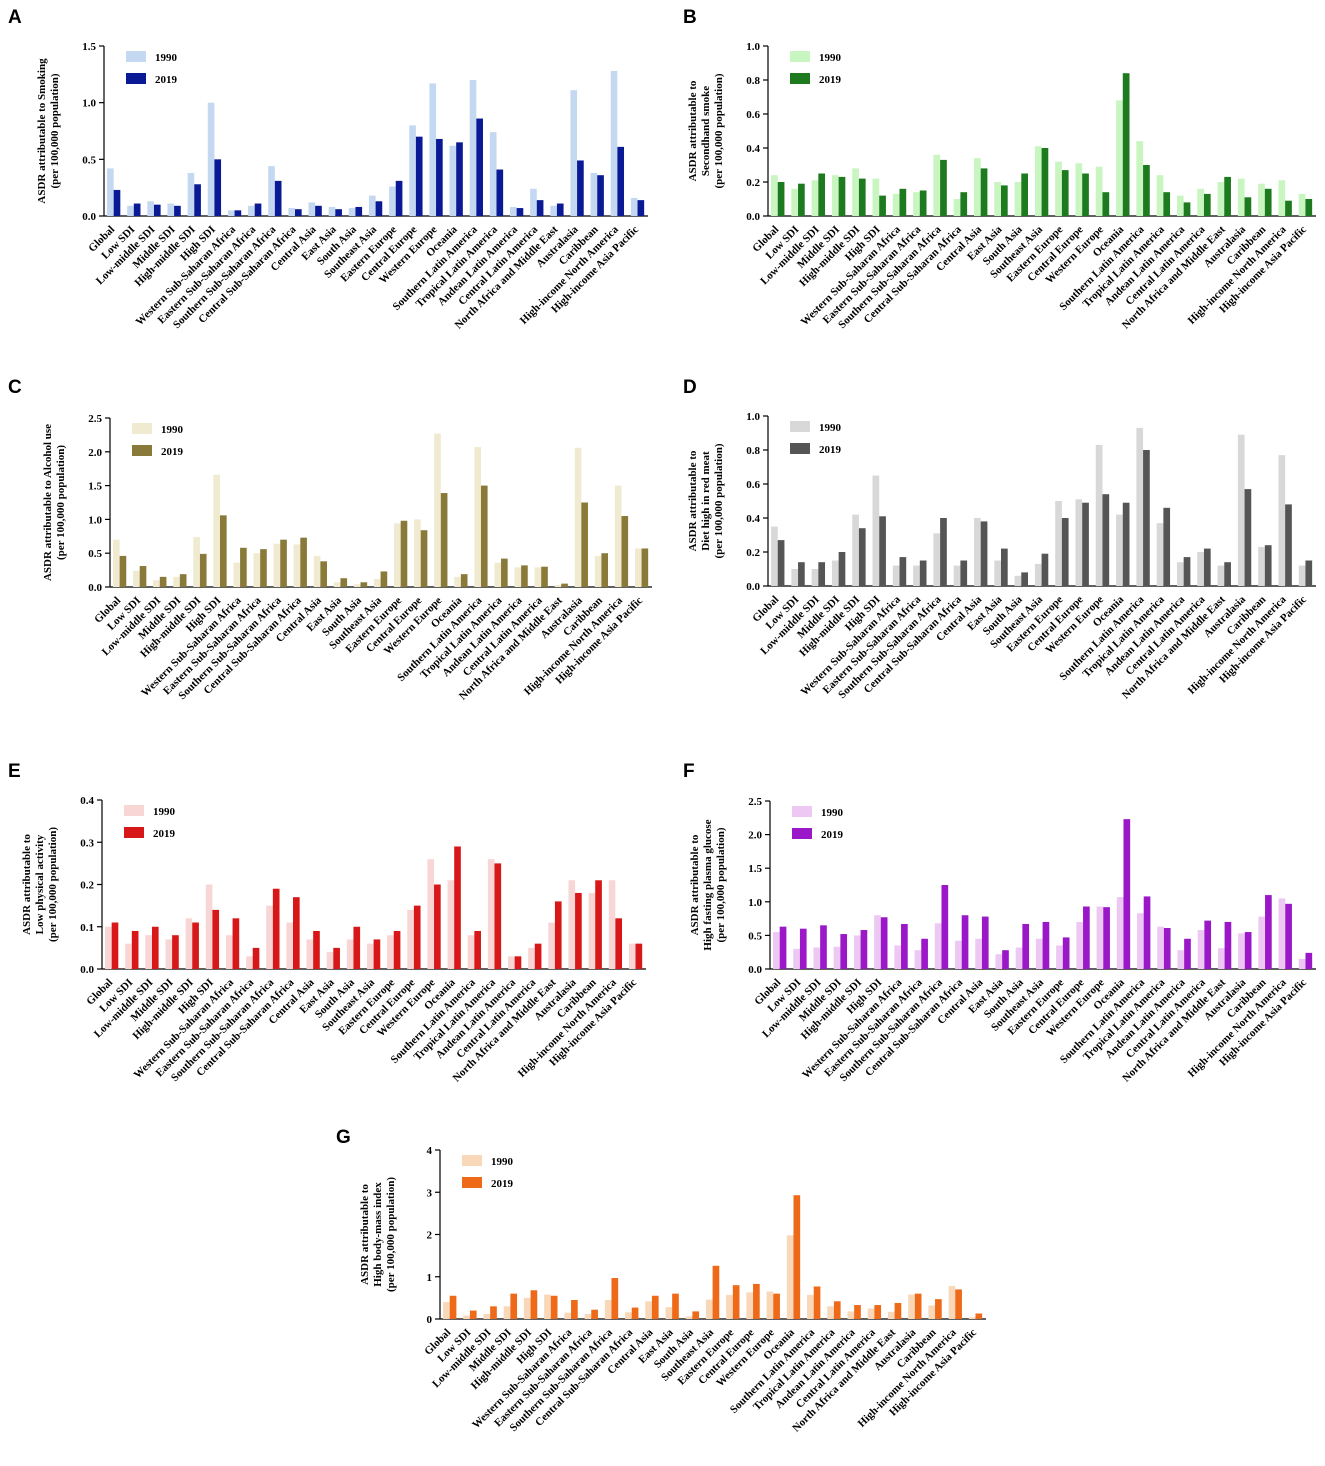 The image size is (1325, 1466). What do you see at coordinates (598, 571) in the screenshot?
I see `panel-c-bar-1990-caribbean` at bounding box center [598, 571].